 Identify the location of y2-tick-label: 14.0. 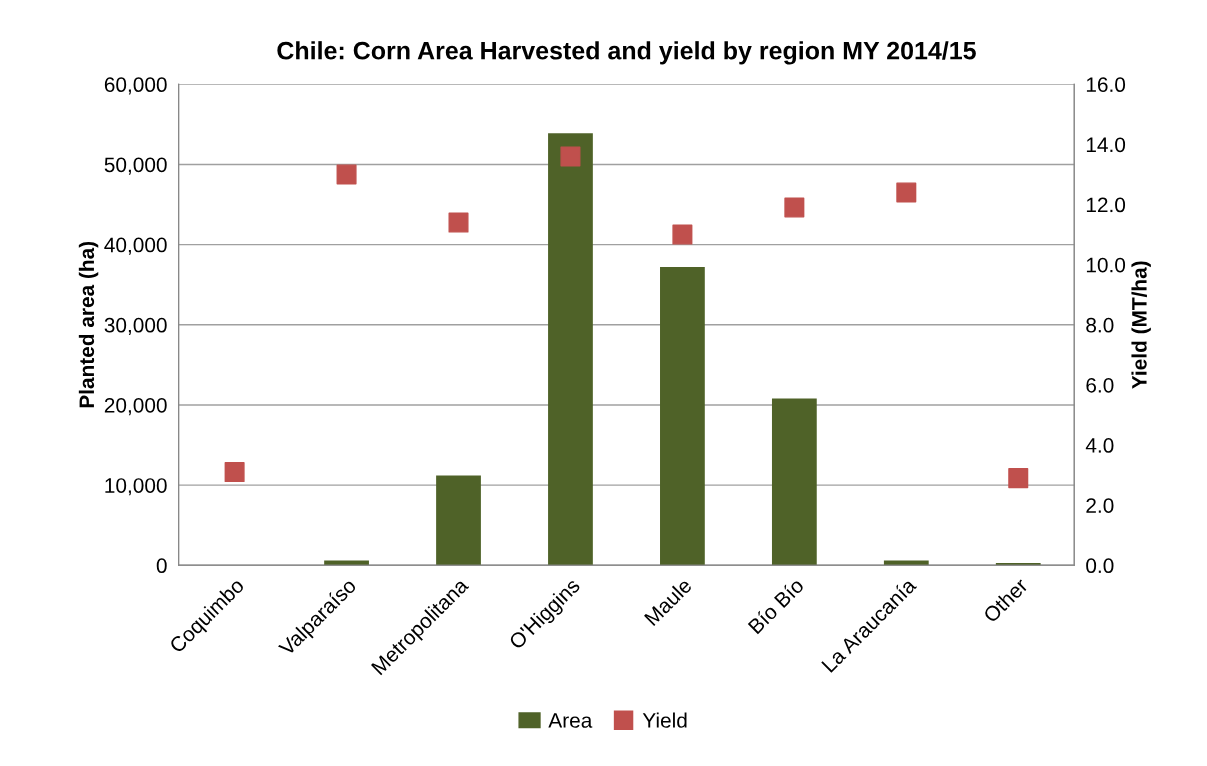
(1106, 145).